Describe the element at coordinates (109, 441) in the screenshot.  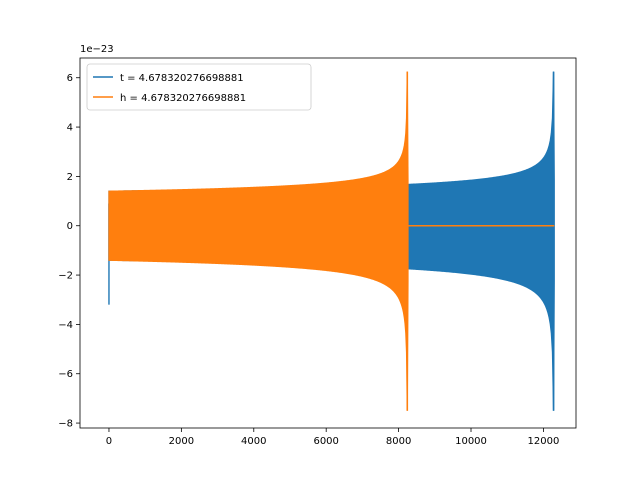
I see `x-tick-label: 0` at that location.